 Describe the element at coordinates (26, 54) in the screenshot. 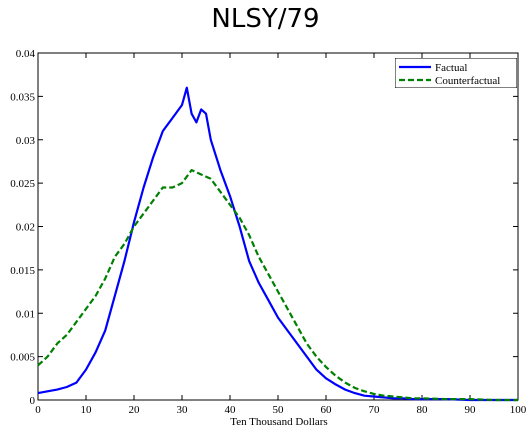

I see `y-tick-label: 0.04` at that location.